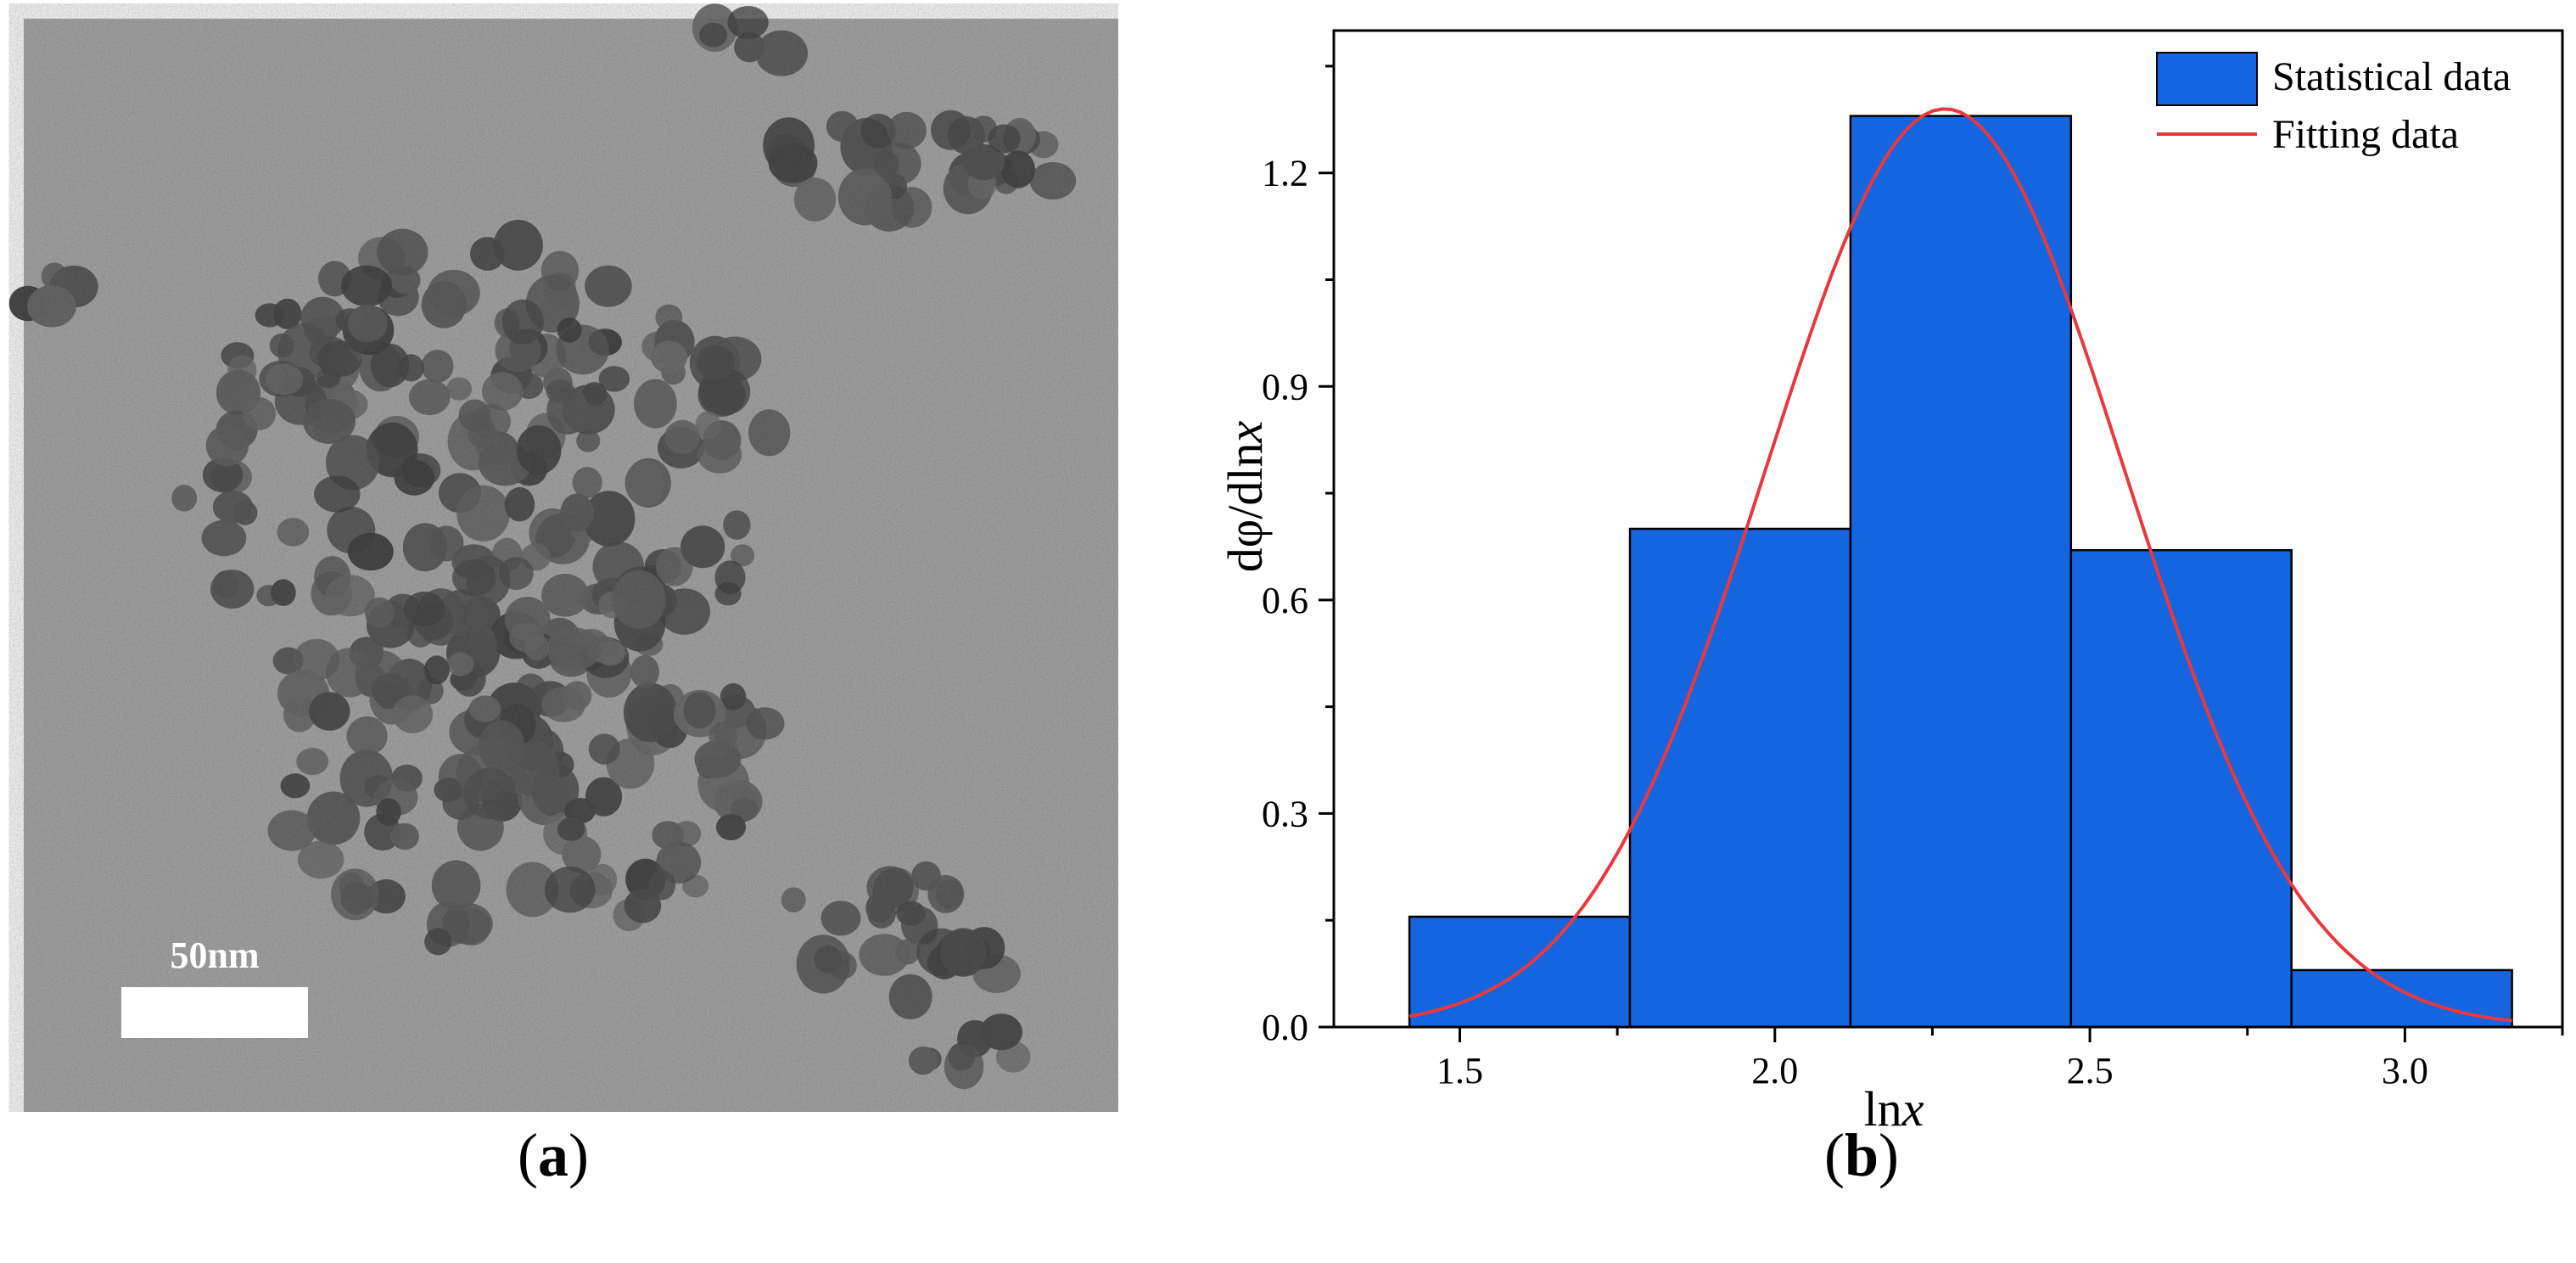 This screenshot has width=2576, height=1263. I want to click on x-tick-label: 3.0, so click(2405, 1071).